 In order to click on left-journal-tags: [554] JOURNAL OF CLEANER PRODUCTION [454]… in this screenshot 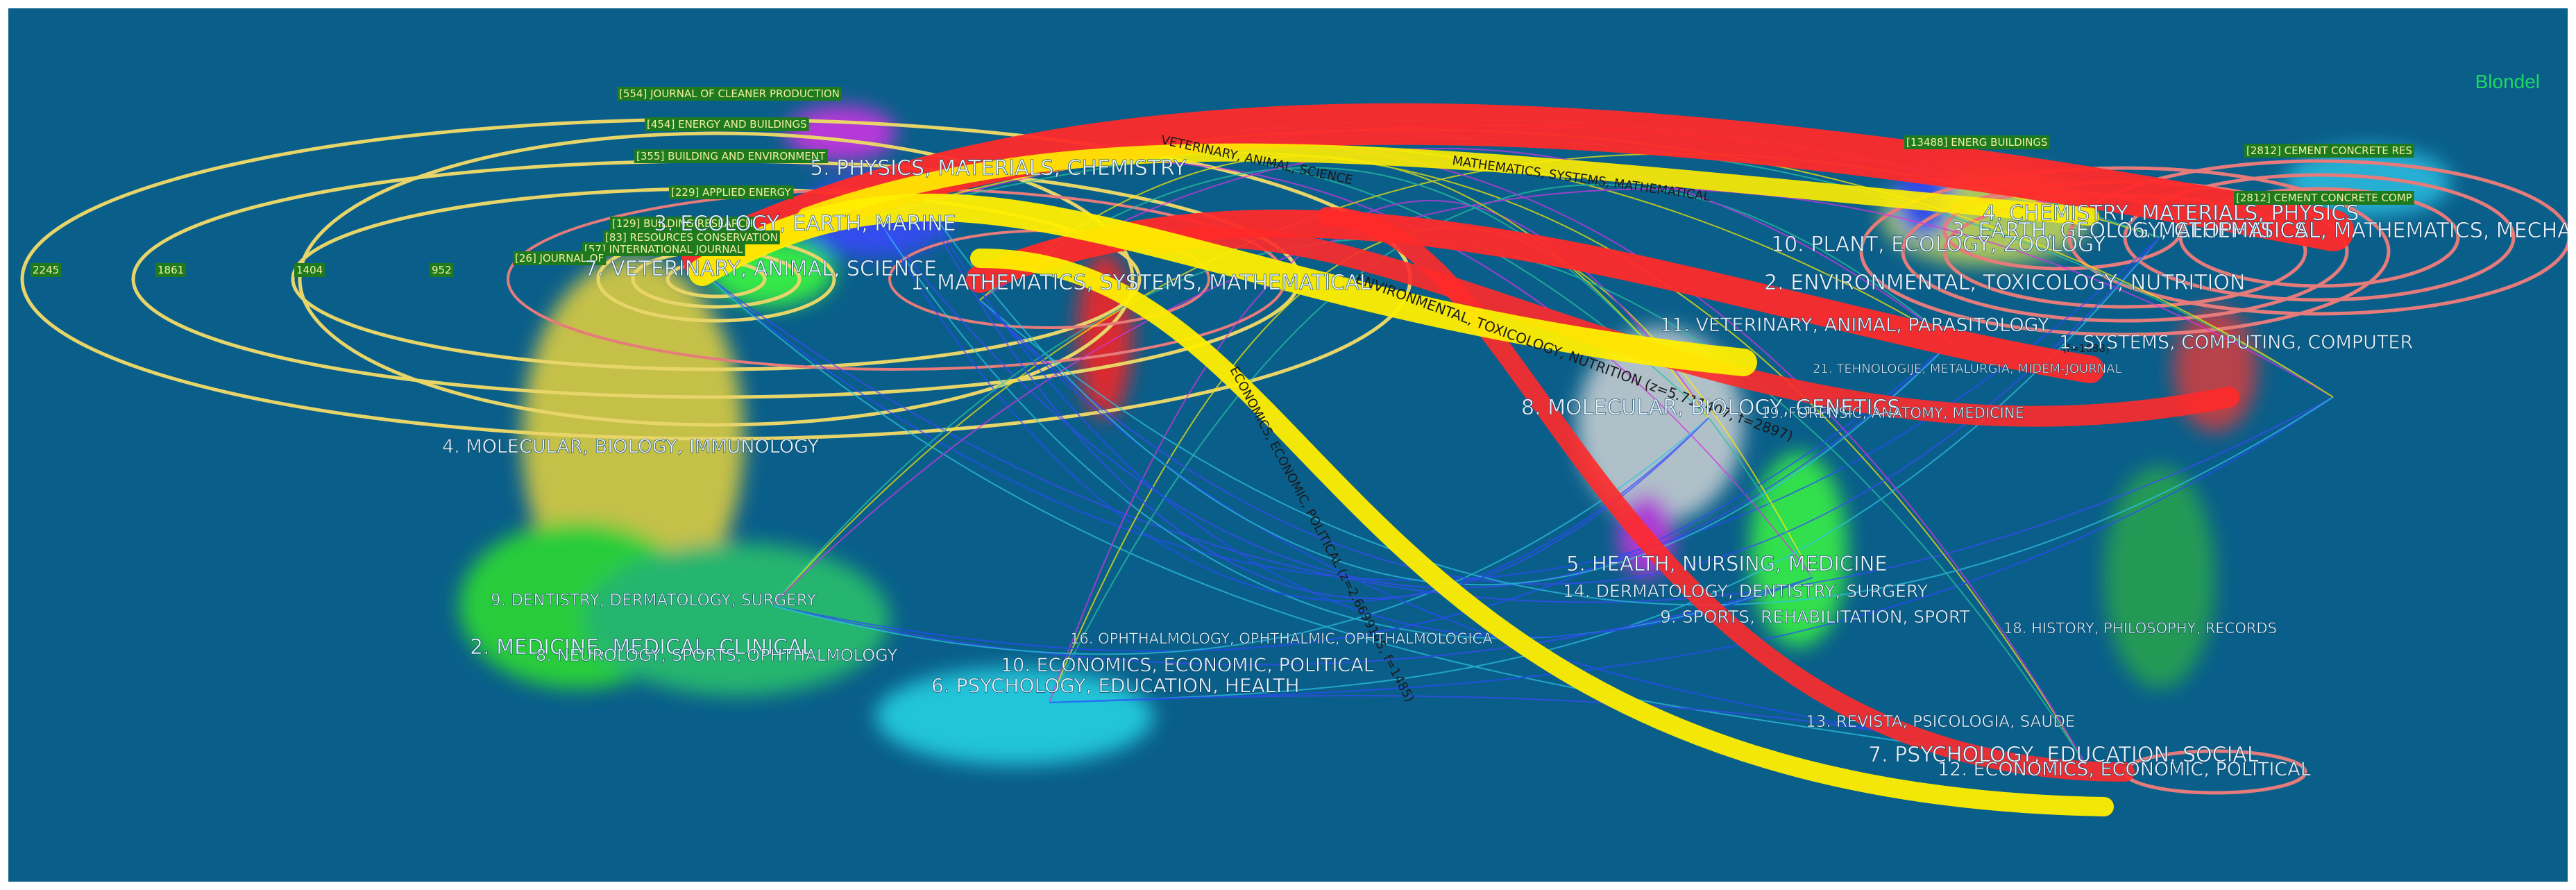, I will do `click(437, 182)`.